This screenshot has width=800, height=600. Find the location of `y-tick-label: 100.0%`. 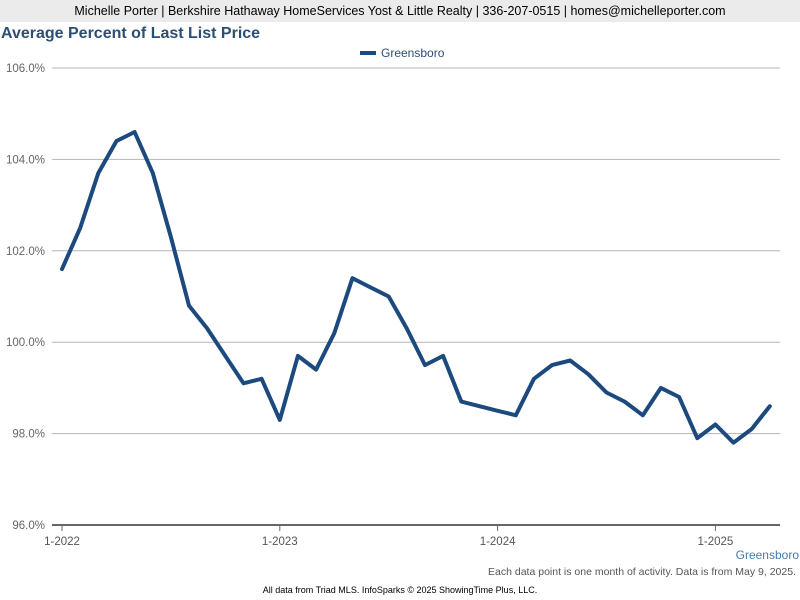

y-tick-label: 100.0% is located at coordinates (25, 343).